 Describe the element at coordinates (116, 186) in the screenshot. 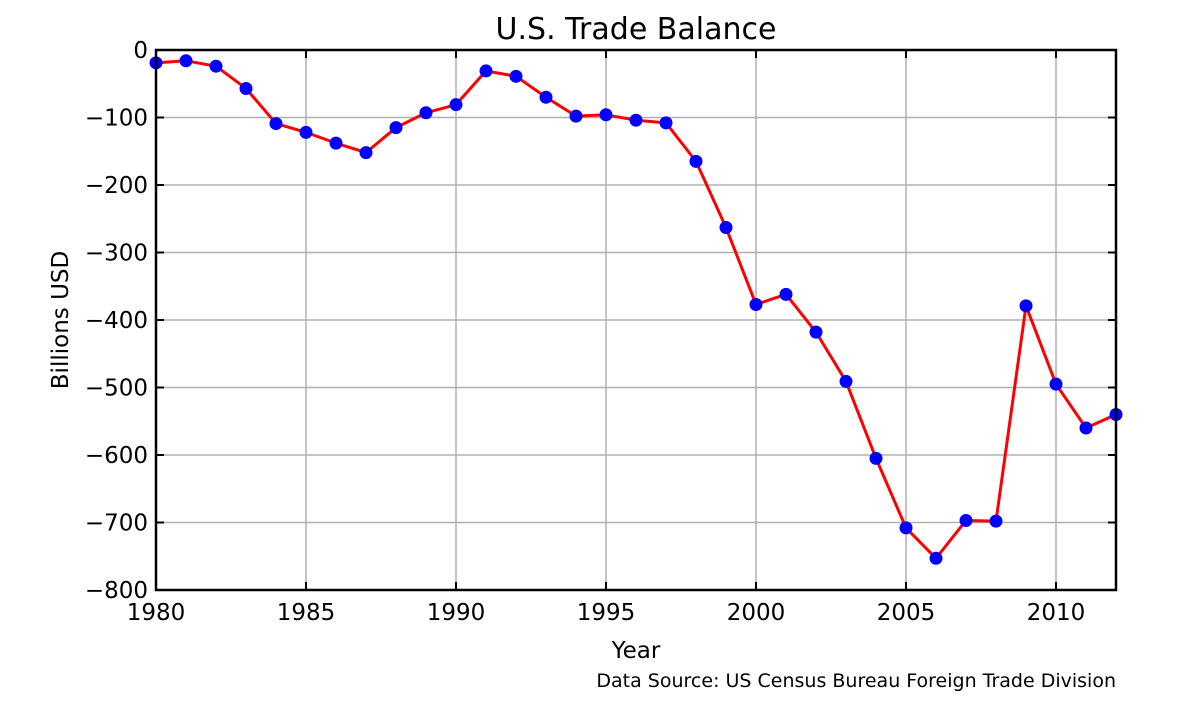

I see `y-tick-label: −200` at that location.